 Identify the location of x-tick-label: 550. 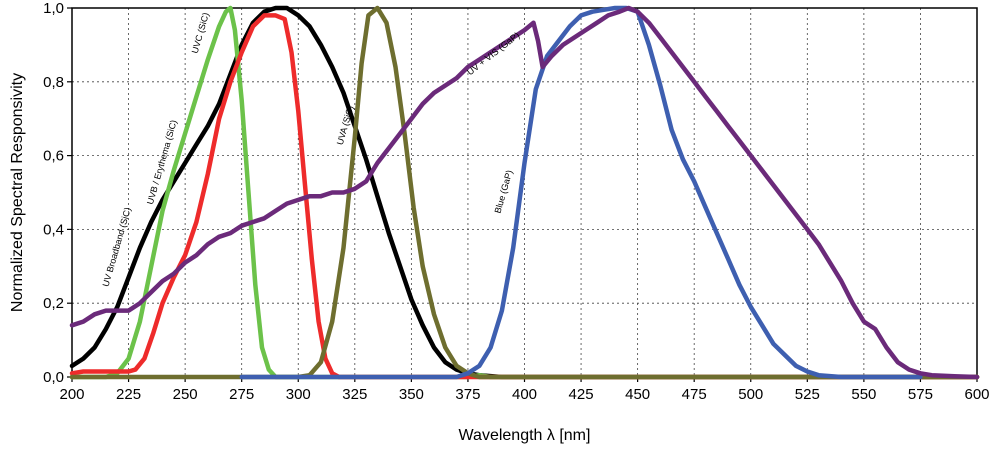
(863, 394).